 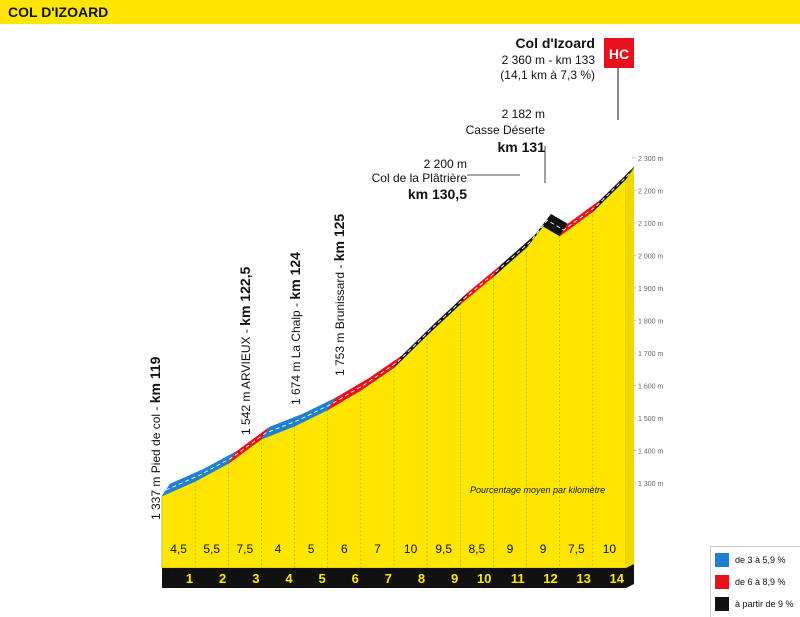 What do you see at coordinates (650, 159) in the screenshot?
I see `y-tick-label: 2 300 m` at bounding box center [650, 159].